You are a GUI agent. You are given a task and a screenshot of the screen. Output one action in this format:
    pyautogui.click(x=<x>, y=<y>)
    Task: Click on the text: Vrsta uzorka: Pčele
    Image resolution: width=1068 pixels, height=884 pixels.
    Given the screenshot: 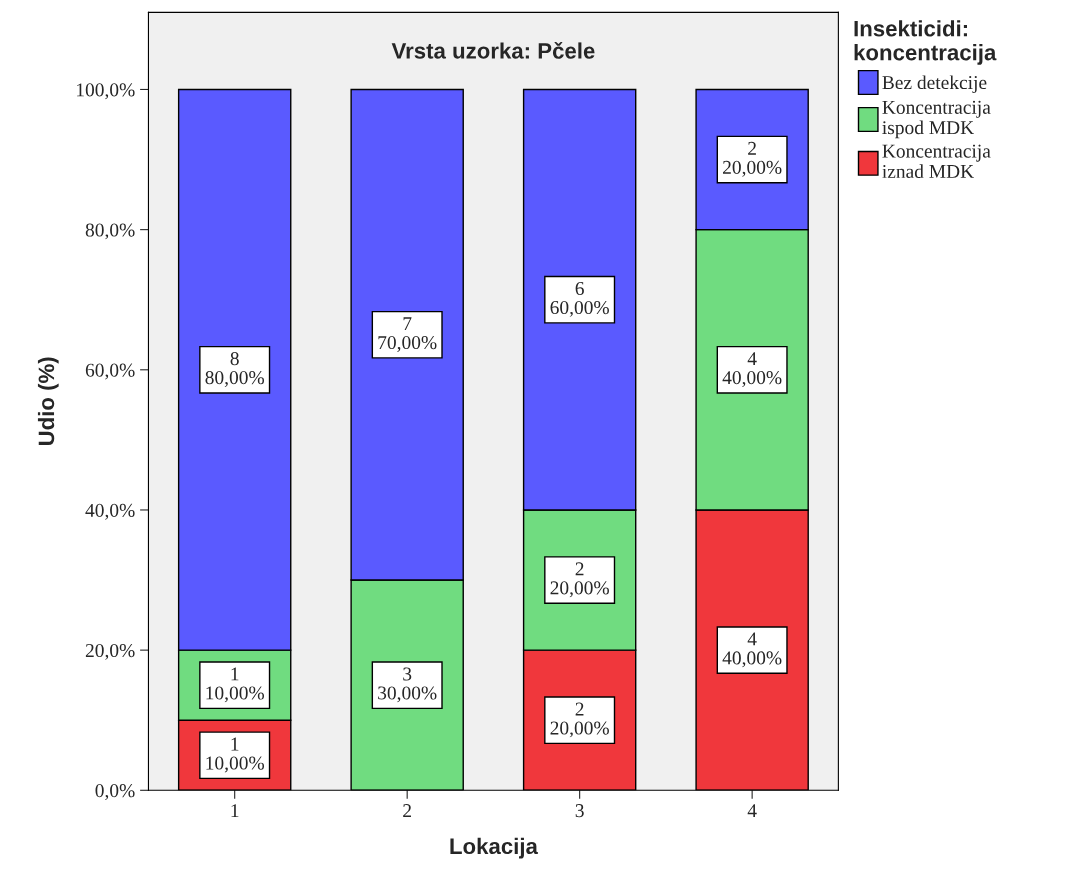 What is the action you would take?
    pyautogui.click(x=493, y=50)
    